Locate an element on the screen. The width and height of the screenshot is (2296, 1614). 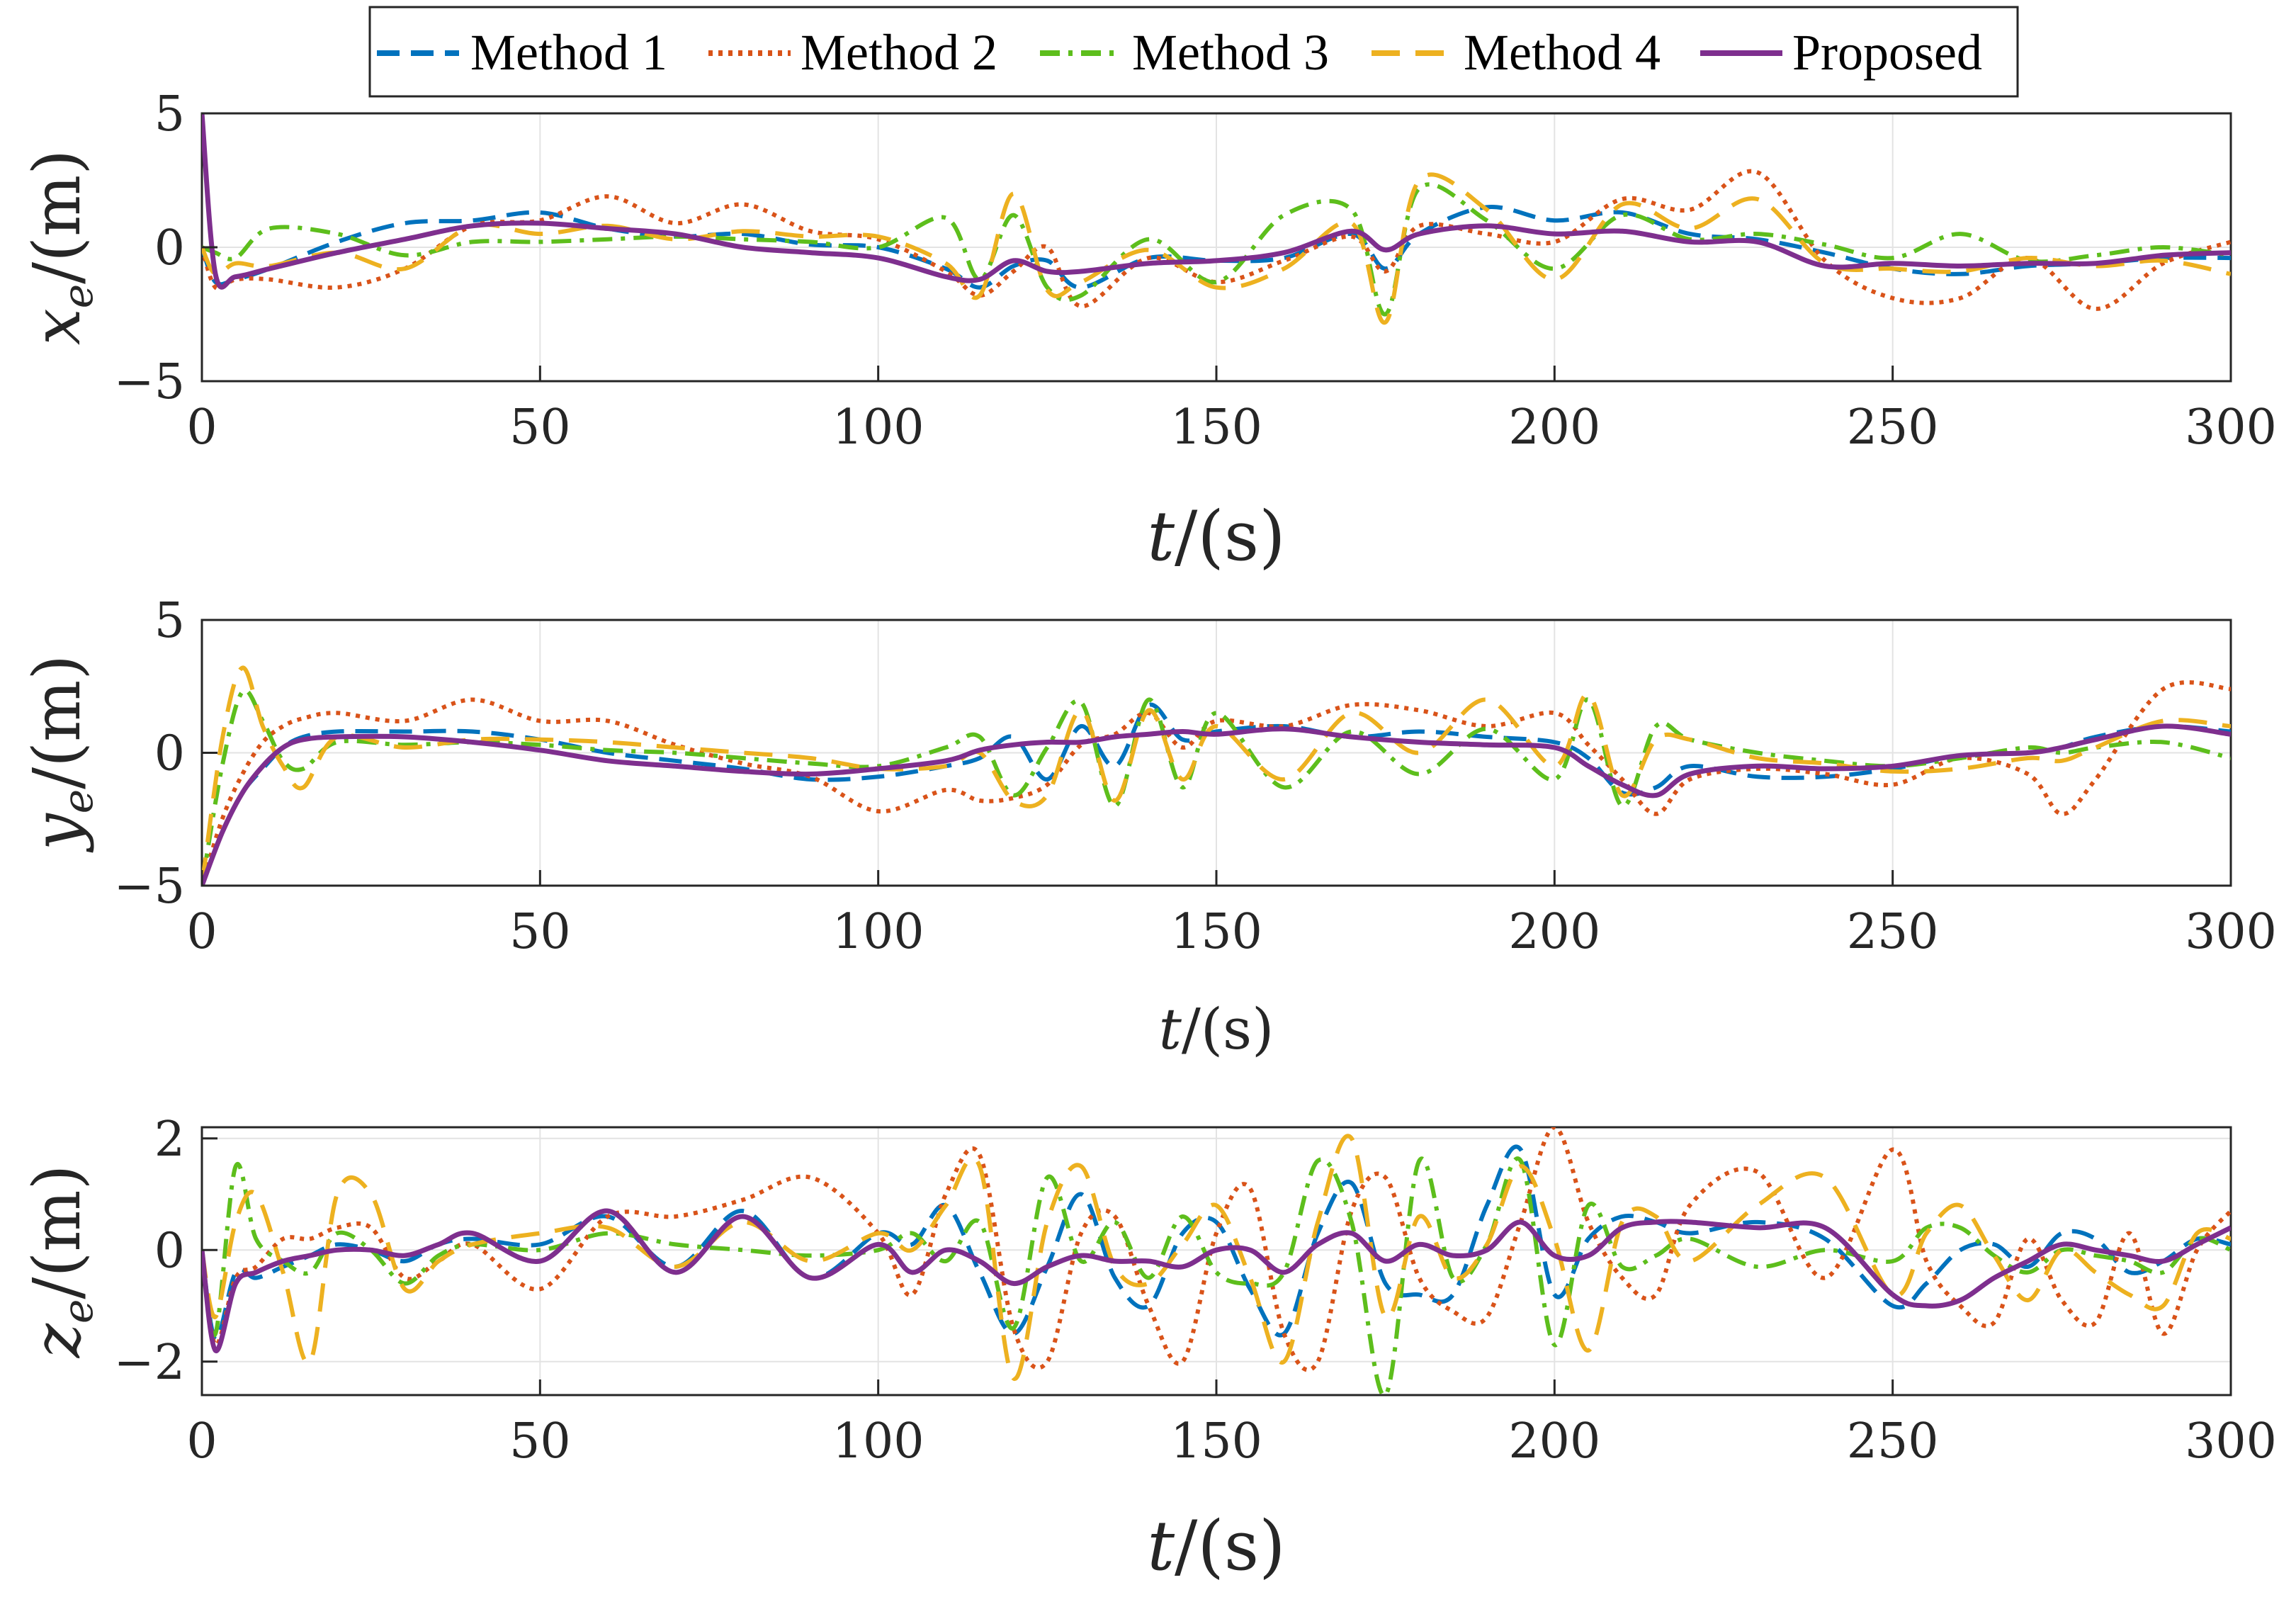
legend-entry-method-2: Method 2 is located at coordinates (852, 52).